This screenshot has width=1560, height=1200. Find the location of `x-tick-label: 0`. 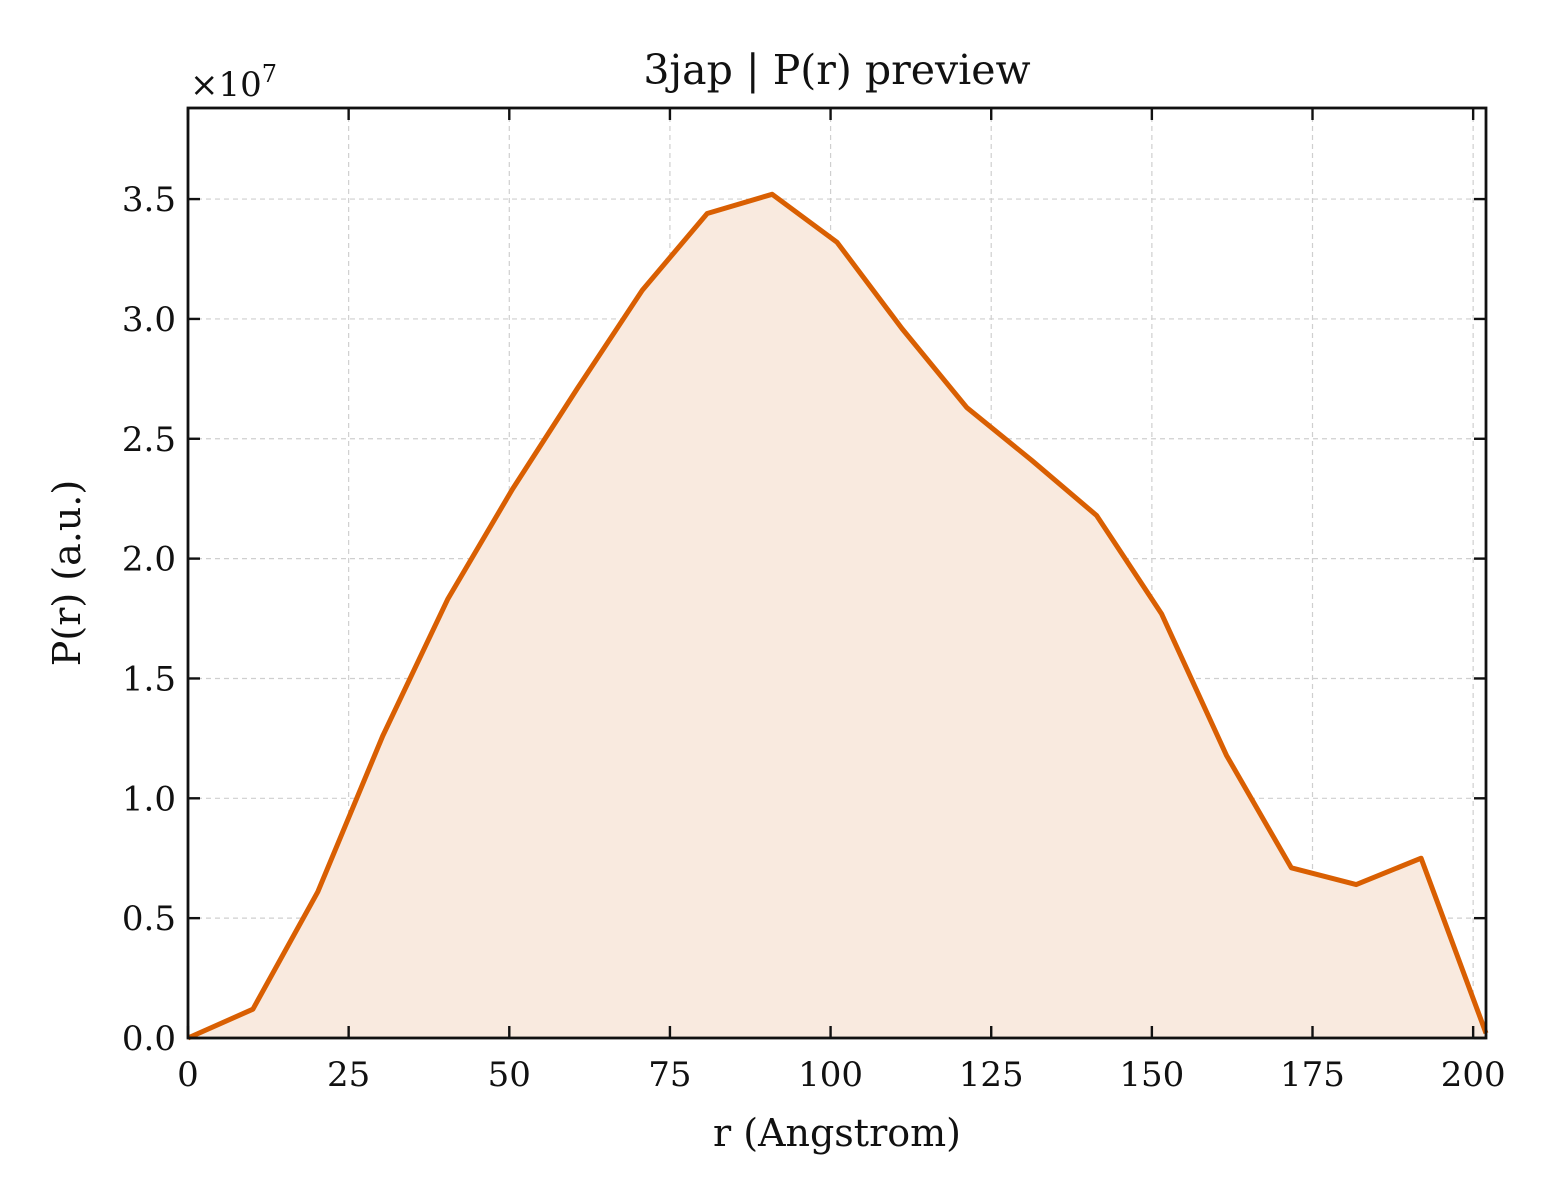

x-tick-label: 0 is located at coordinates (188, 1075).